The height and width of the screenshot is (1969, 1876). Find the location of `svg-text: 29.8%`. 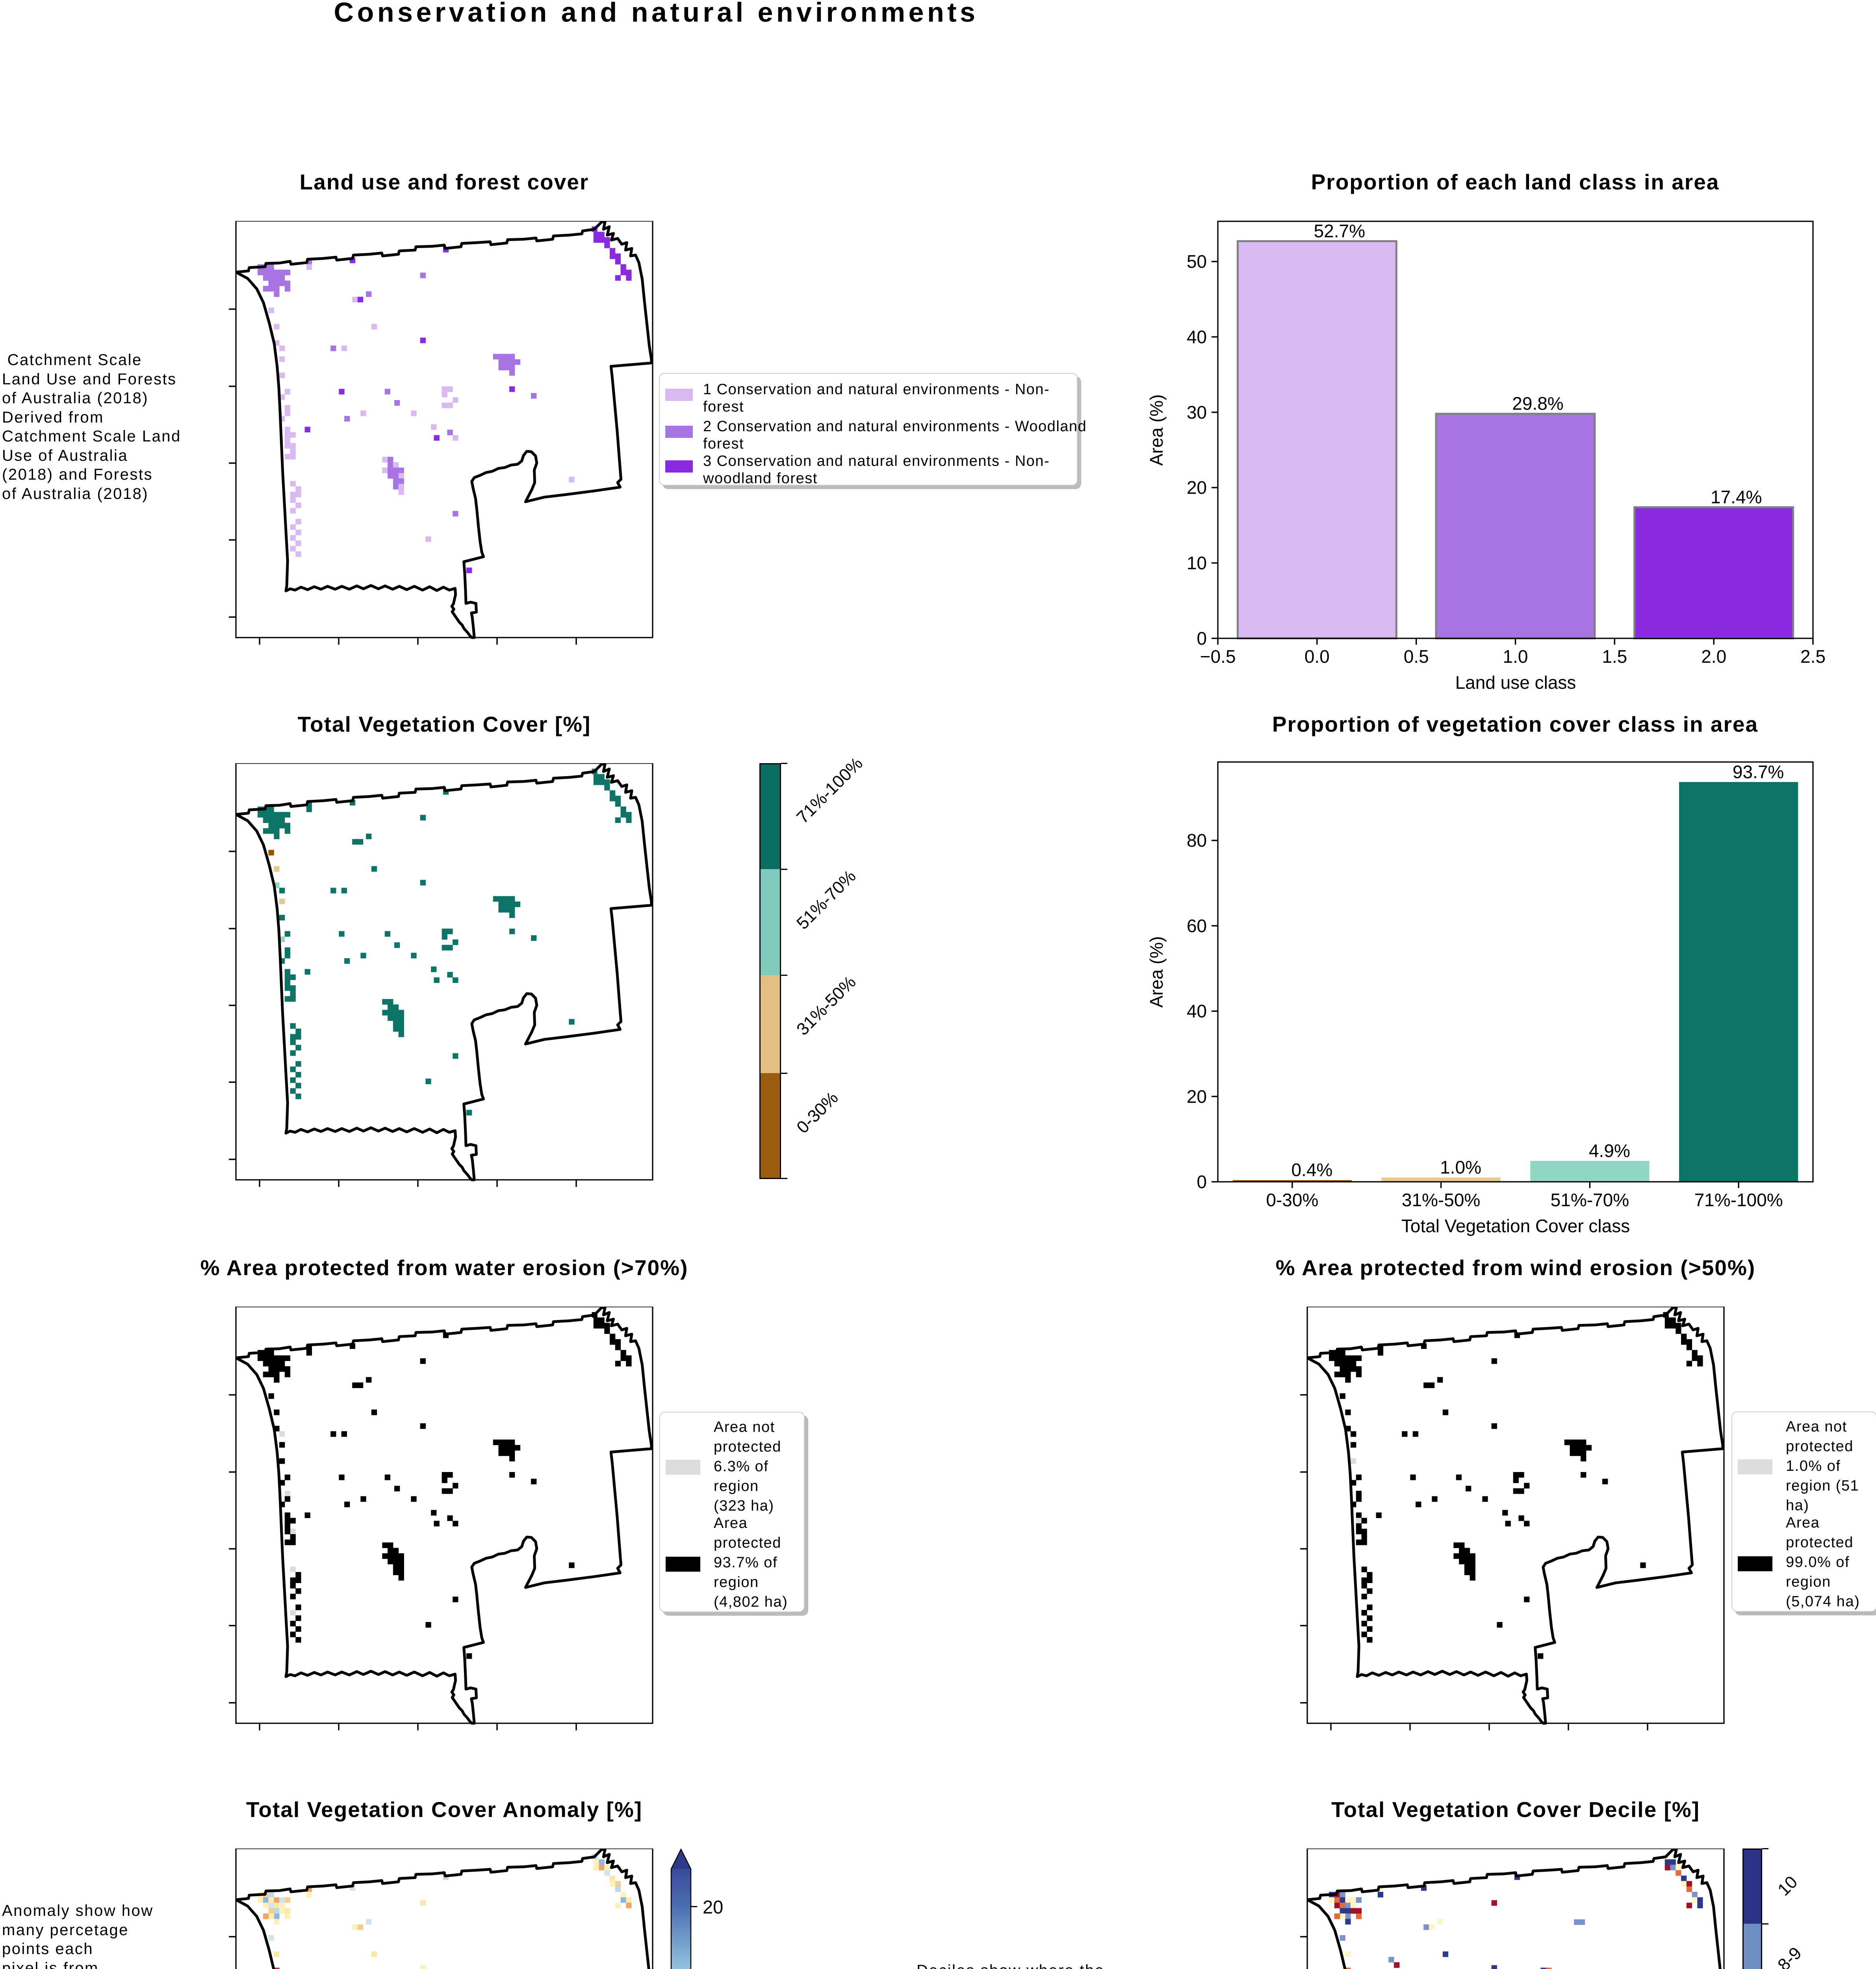

svg-text: 29.8% is located at coordinates (1538, 403).